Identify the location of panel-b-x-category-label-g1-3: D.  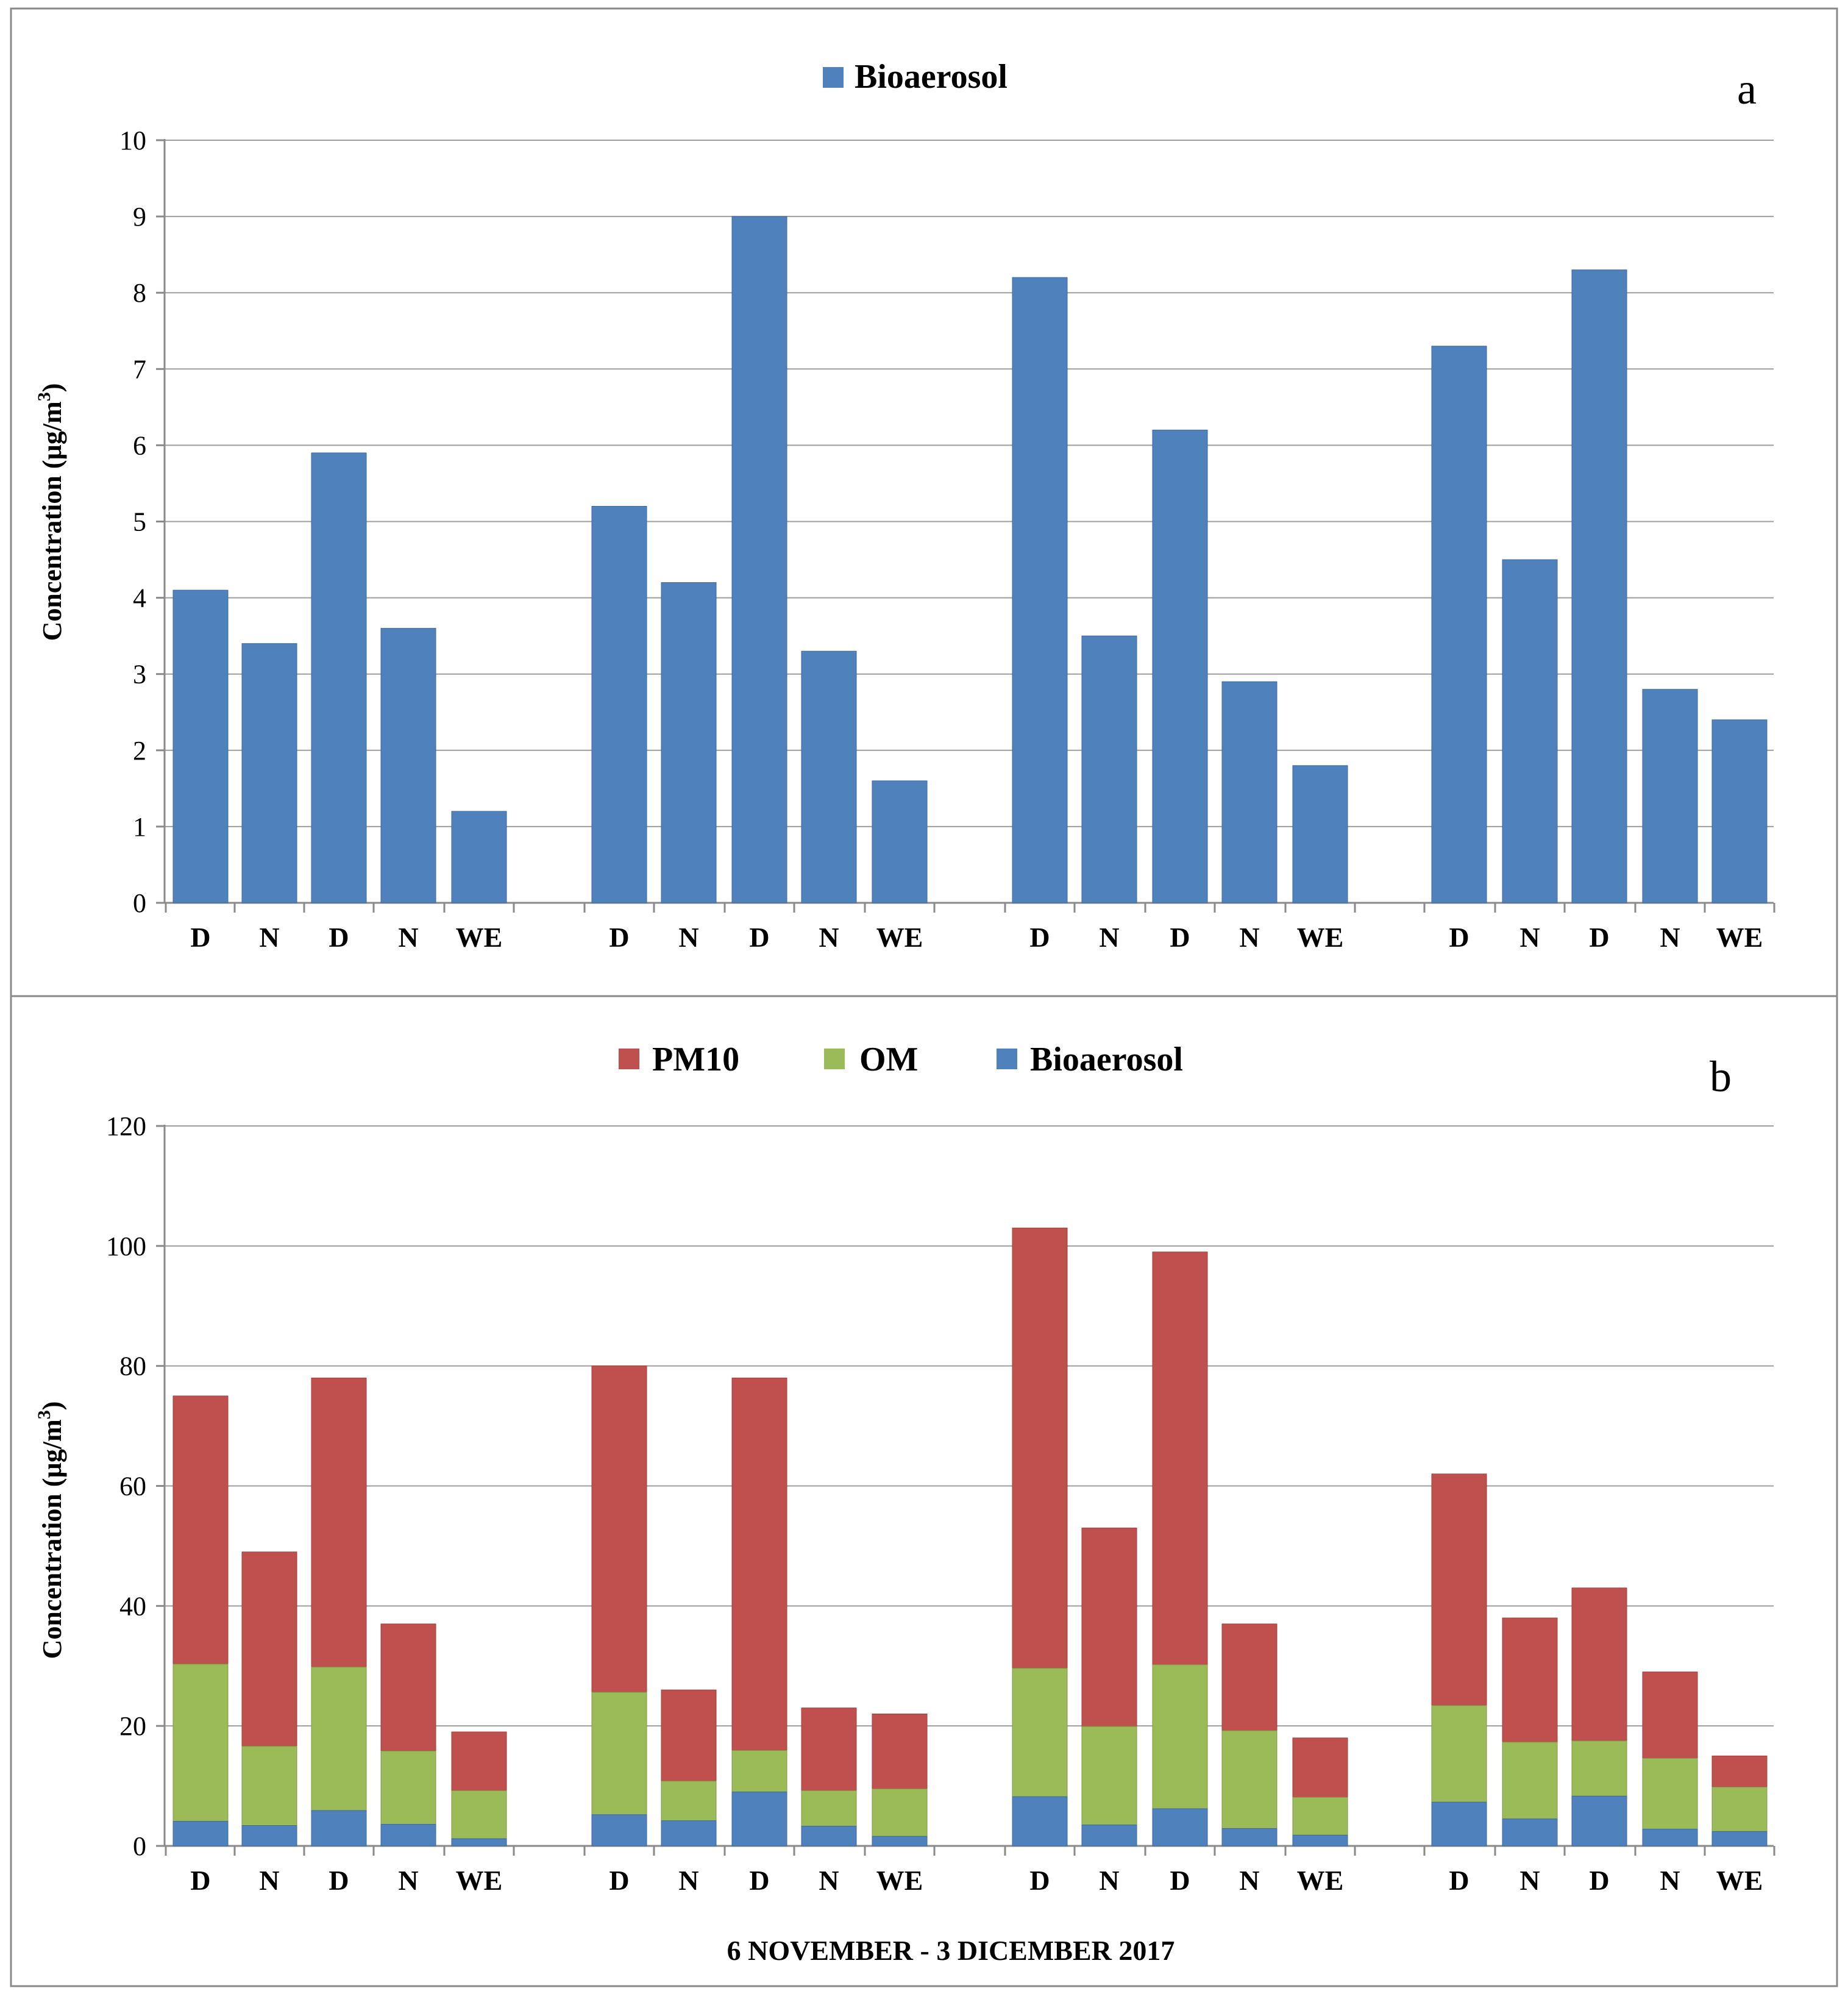
(339, 1881).